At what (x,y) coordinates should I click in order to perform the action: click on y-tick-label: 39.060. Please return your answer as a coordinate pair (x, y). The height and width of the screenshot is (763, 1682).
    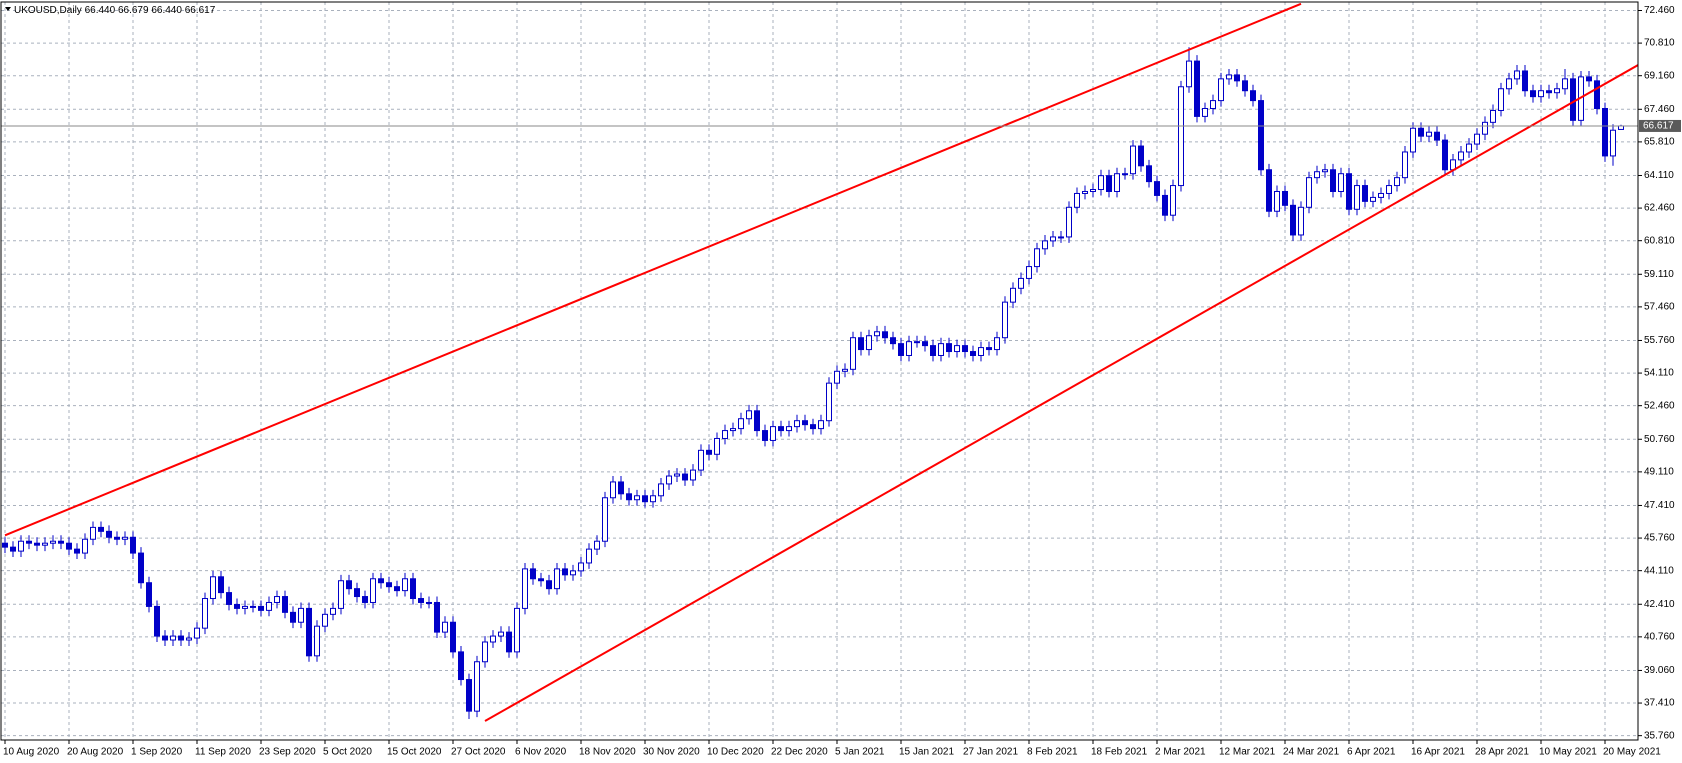
    Looking at the image, I should click on (1659, 670).